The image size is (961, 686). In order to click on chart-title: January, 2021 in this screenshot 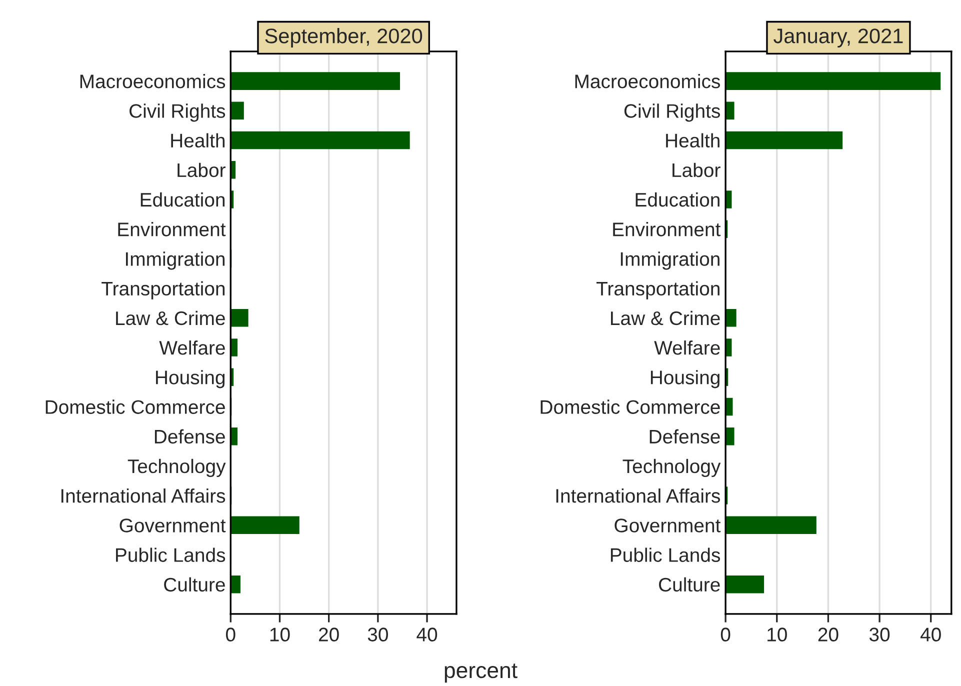, I will do `click(838, 38)`.